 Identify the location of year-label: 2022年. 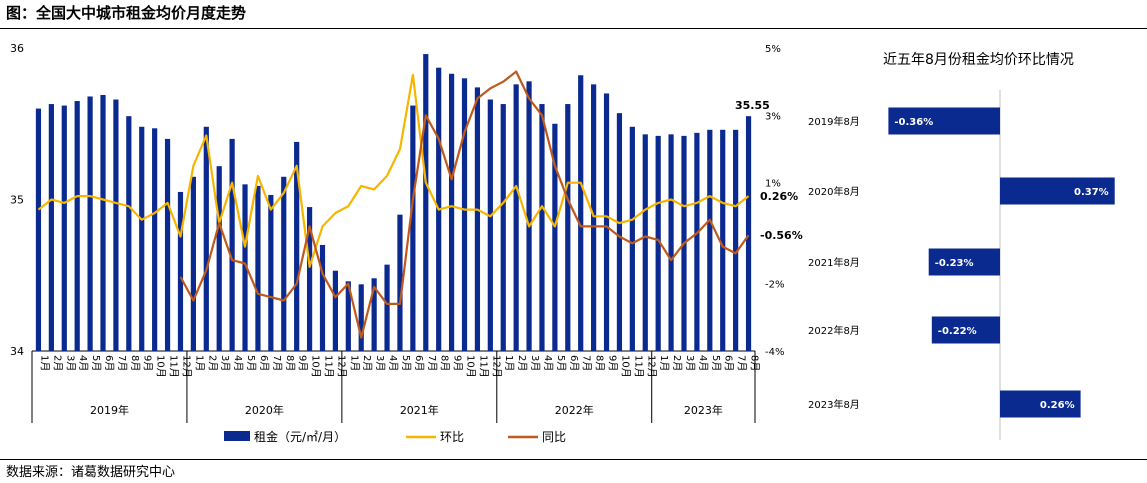
(574, 410).